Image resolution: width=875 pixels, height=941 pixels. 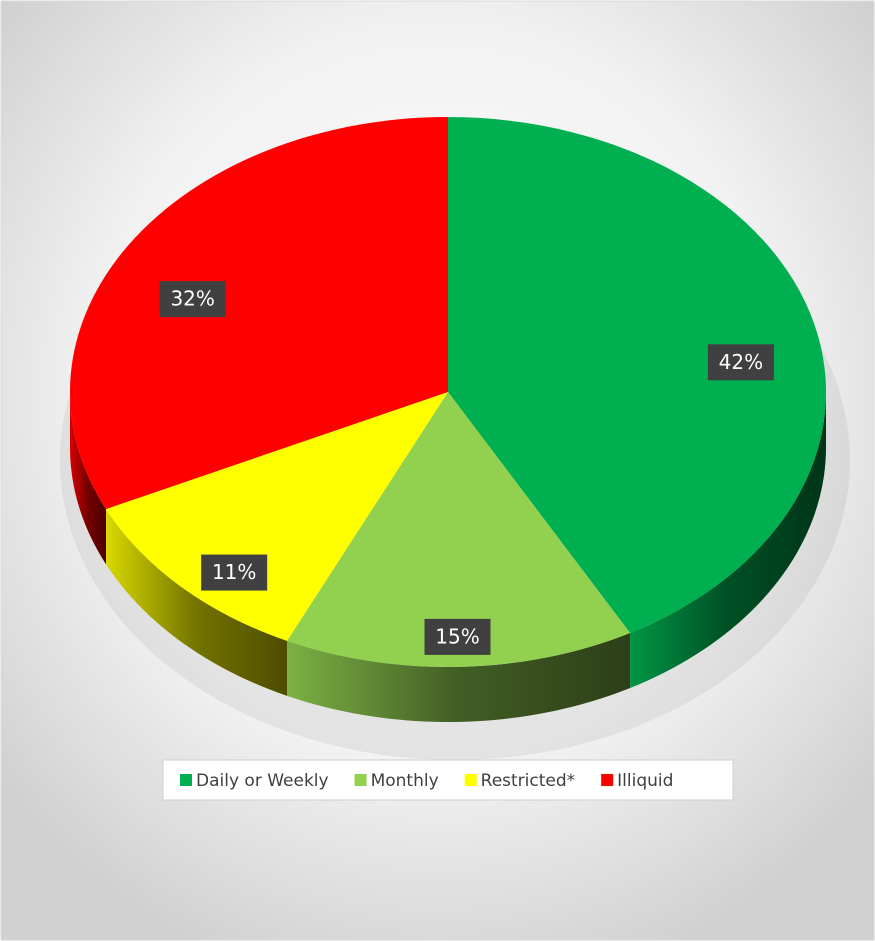 I want to click on data-label: 11%, so click(x=234, y=572).